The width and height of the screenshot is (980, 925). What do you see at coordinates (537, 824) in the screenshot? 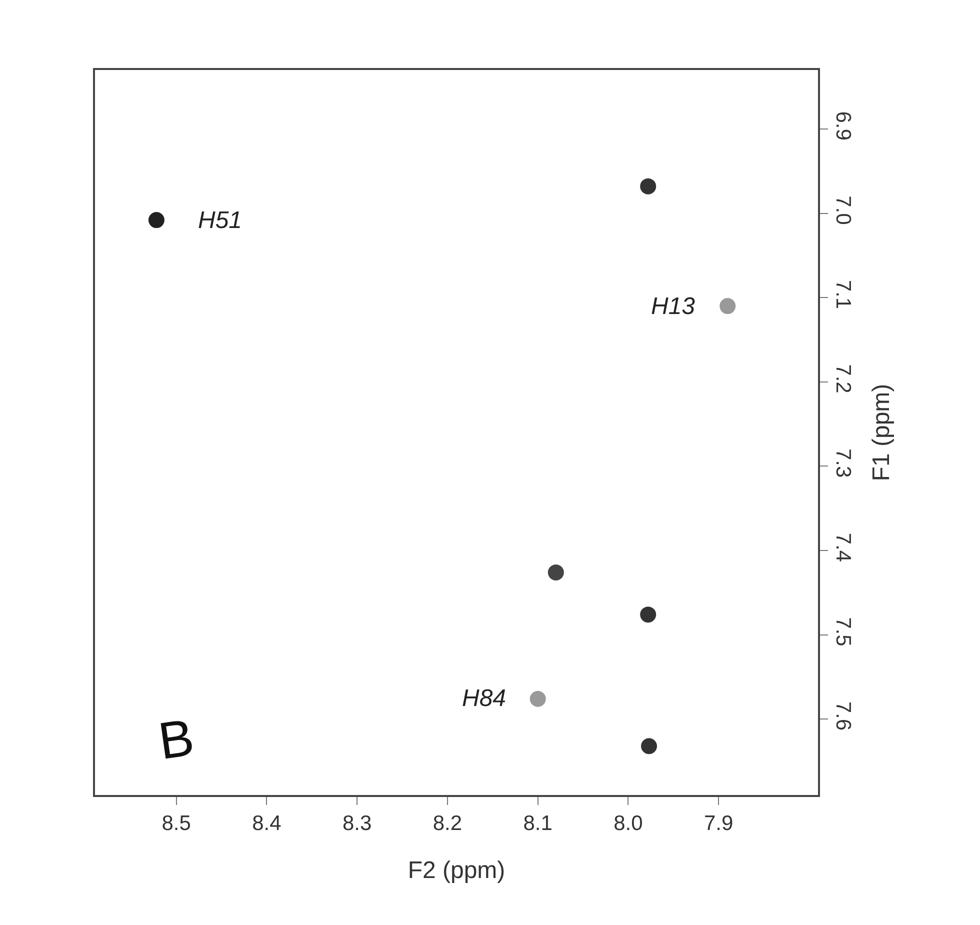
I see `x-tick-label: 8.1` at bounding box center [537, 824].